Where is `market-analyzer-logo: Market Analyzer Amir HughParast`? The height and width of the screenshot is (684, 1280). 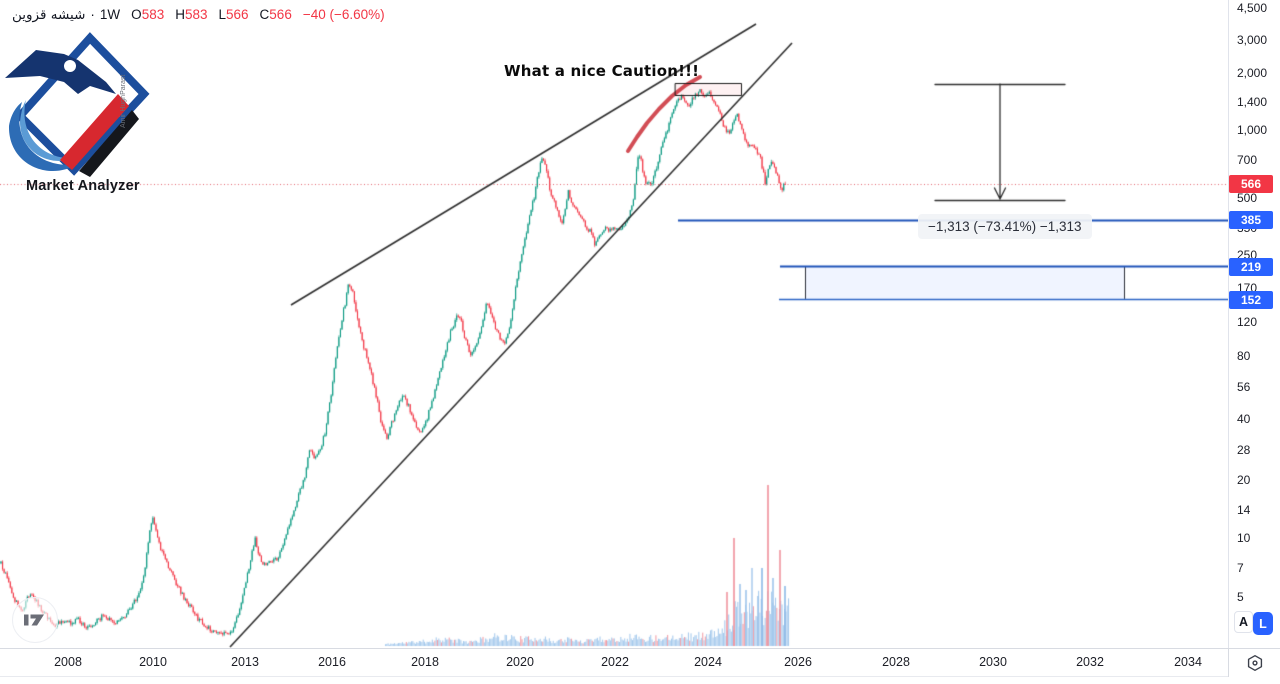
market-analyzer-logo: Market Analyzer Amir HughParast is located at coordinates (82, 115).